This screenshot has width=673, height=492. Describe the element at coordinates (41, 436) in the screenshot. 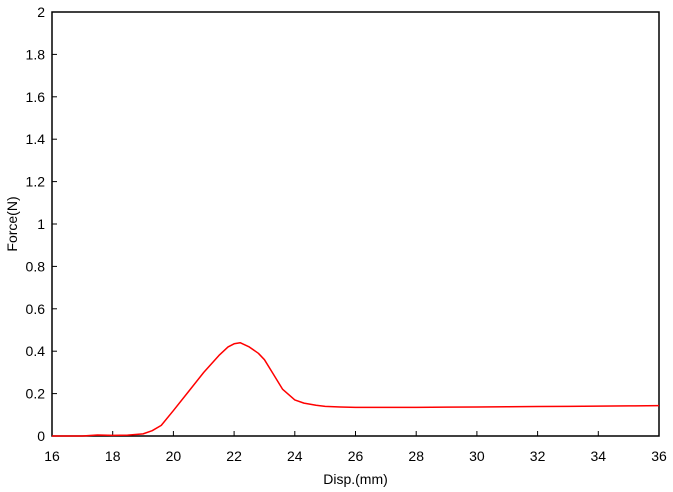

I see `y-tick-label: 0` at that location.